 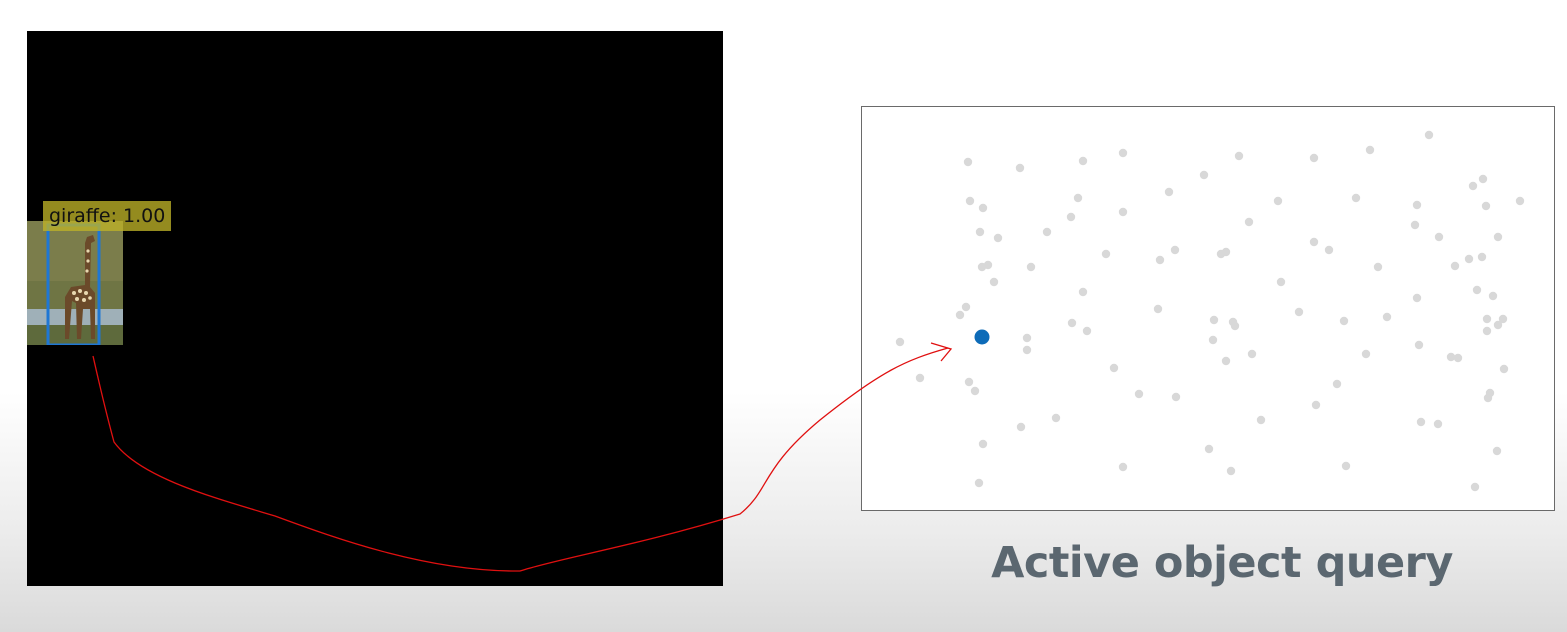 I want to click on giraffe-photo-crop, so click(x=75, y=283).